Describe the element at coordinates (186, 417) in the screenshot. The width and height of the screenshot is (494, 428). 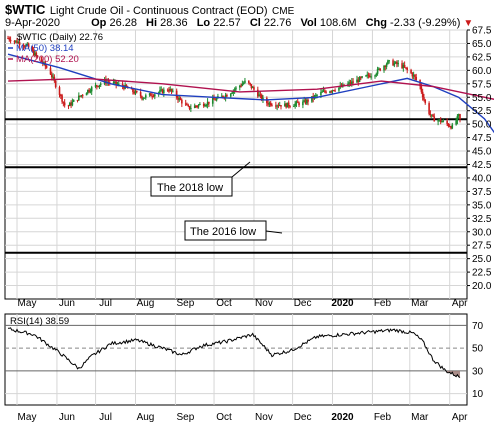
I see `rsi-x-tick-label: Sep` at that location.